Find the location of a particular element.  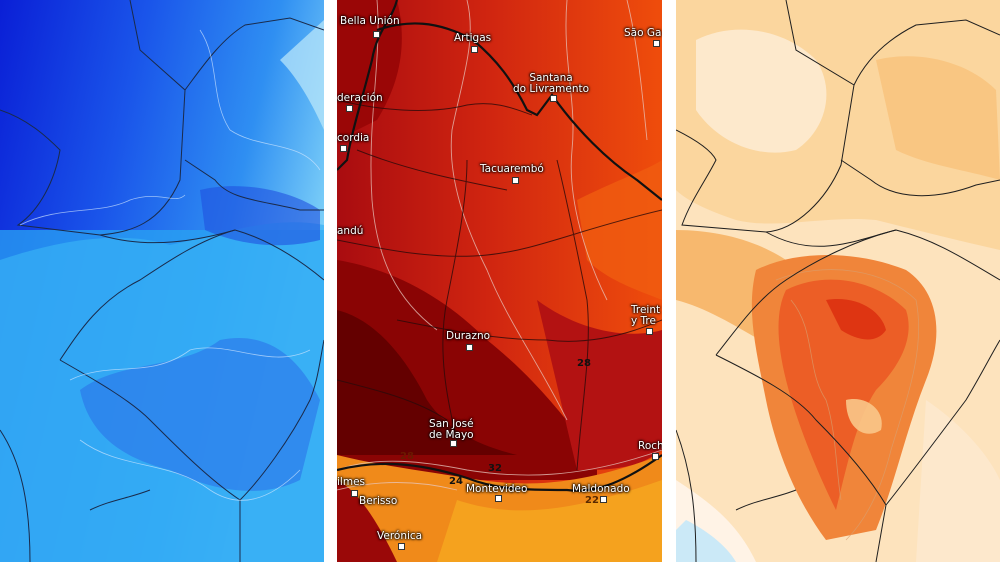

city-label-maldonado: Maldonado is located at coordinates (601, 489).